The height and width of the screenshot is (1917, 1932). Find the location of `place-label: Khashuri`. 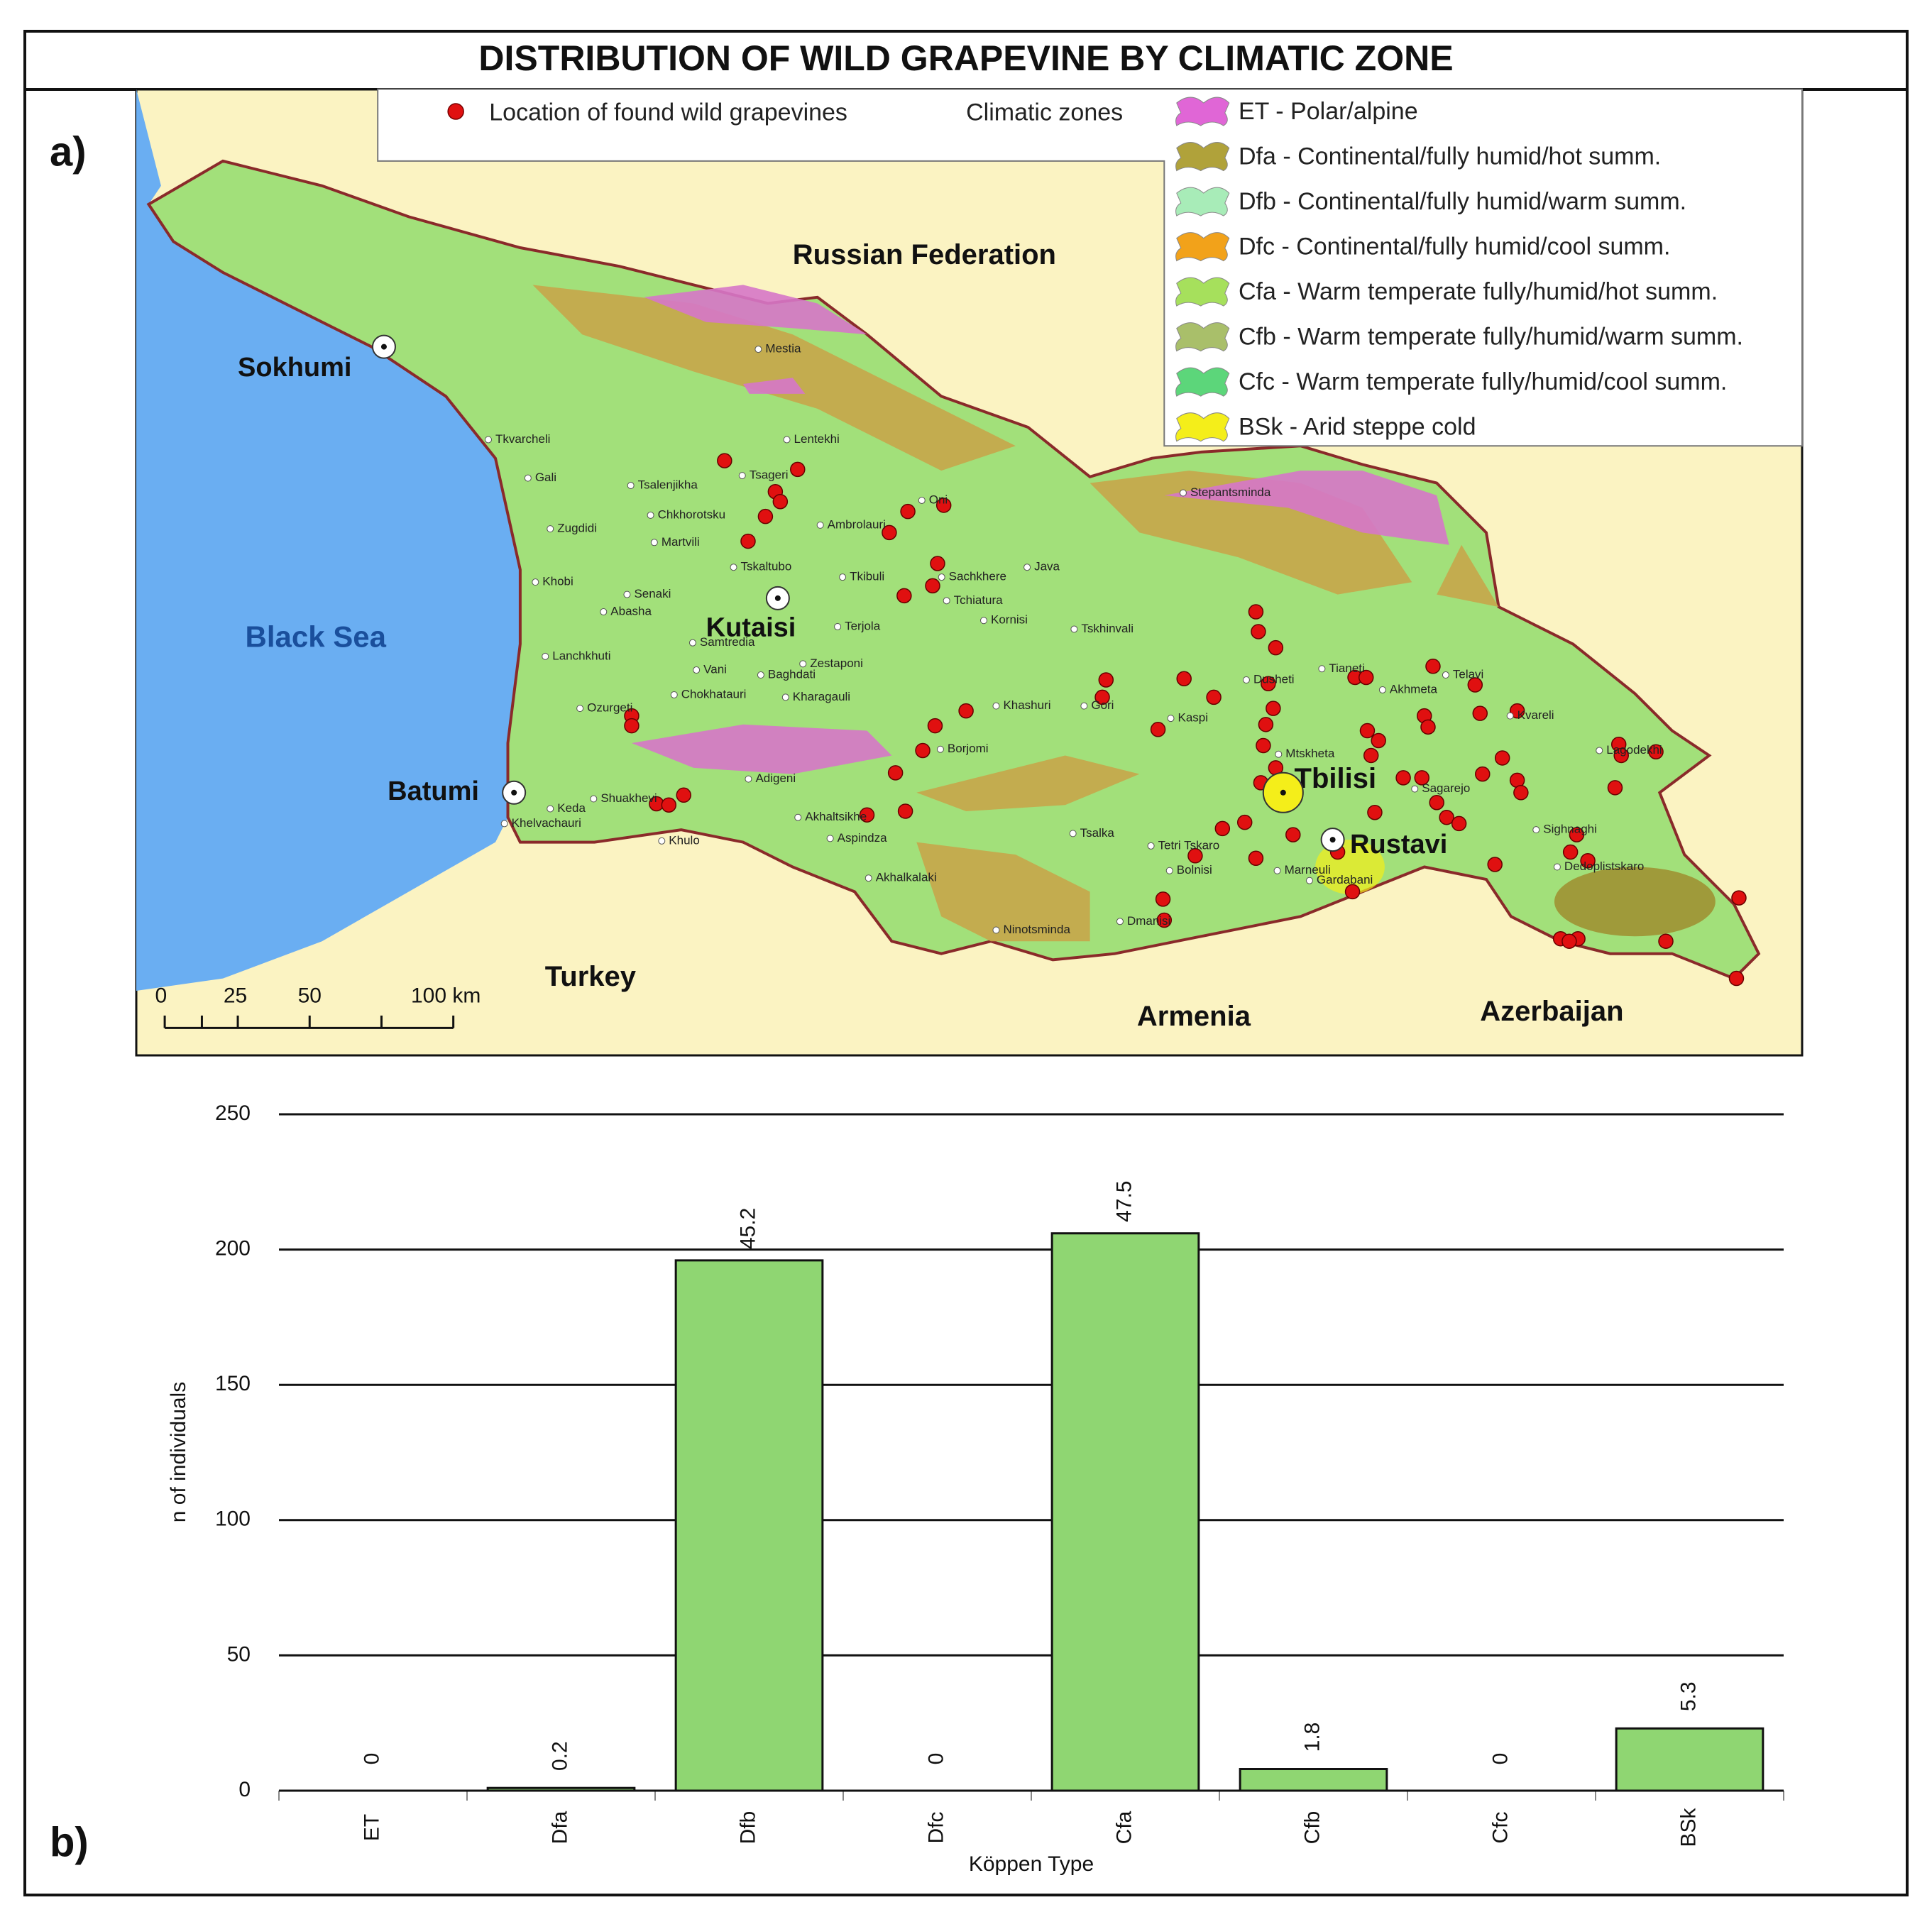

place-label: Khashuri is located at coordinates (1026, 705).